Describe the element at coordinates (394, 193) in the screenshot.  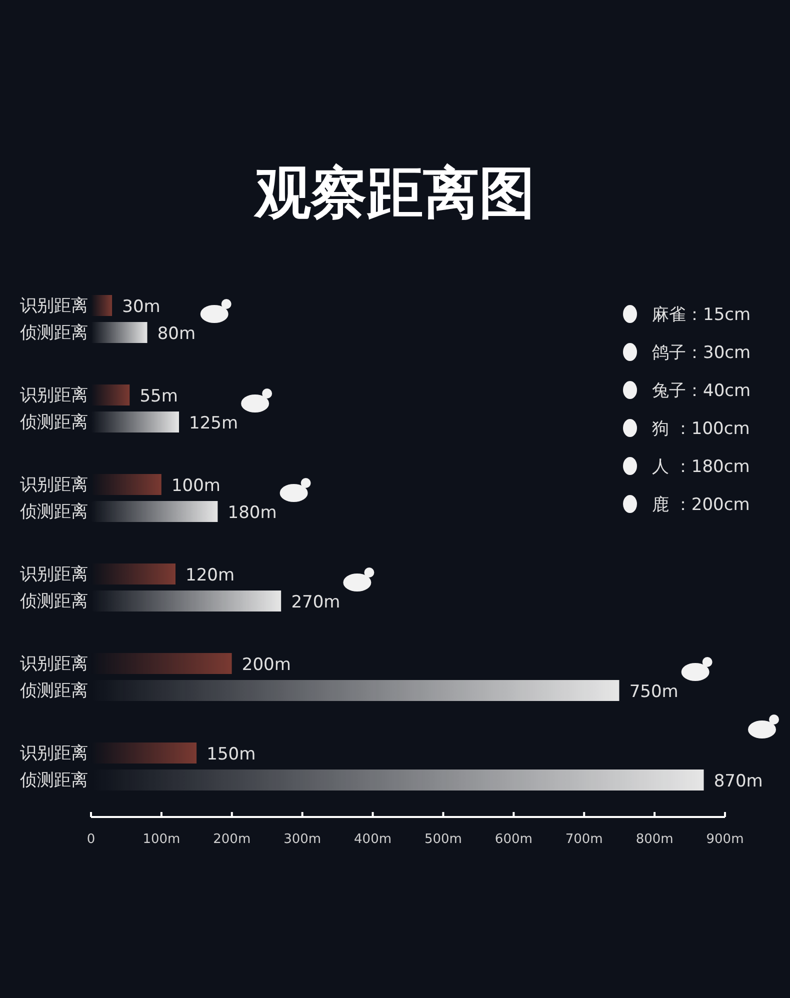
I see `chart-title: 观察距离图` at that location.